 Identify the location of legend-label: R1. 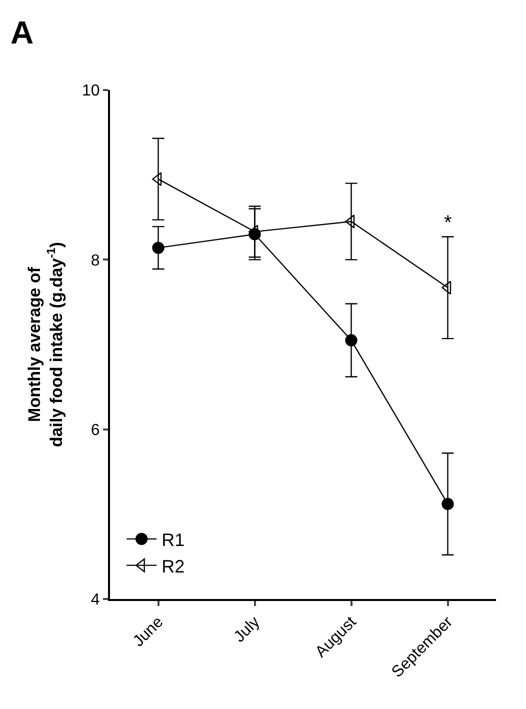
(173, 540).